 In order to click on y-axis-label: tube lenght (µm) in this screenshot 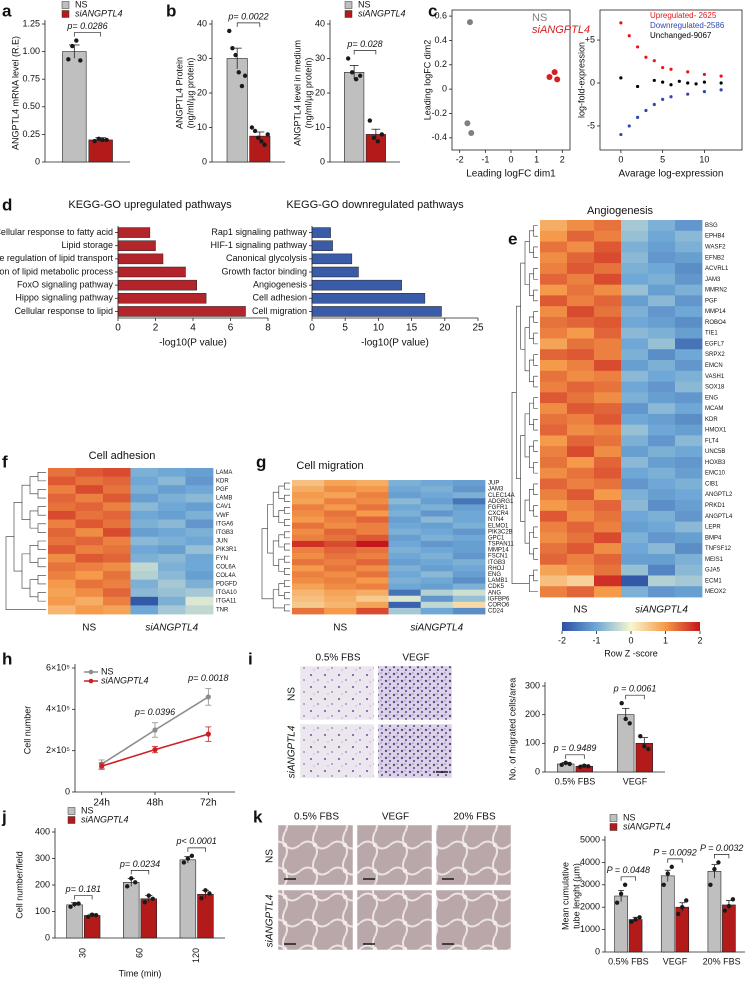, I will do `click(576, 896)`.